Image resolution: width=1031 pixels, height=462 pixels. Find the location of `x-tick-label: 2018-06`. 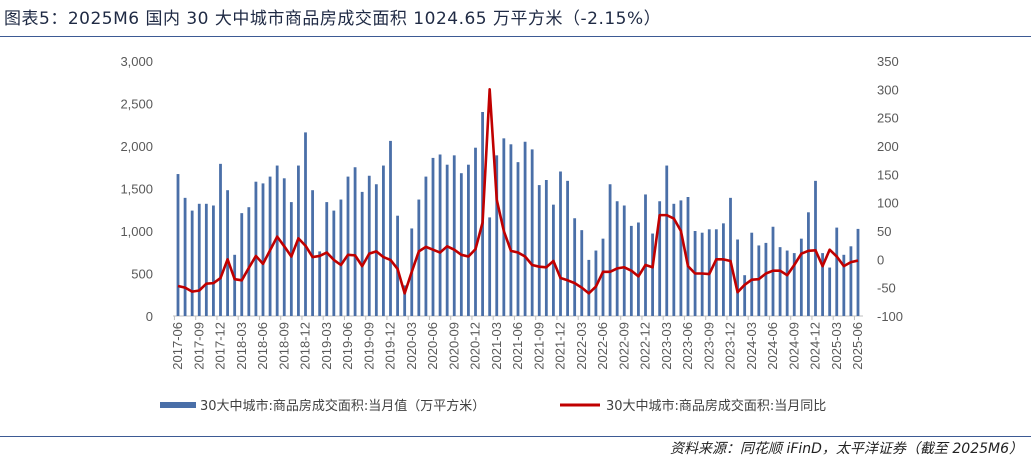

x-tick-label: 2018-06 is located at coordinates (262, 346).